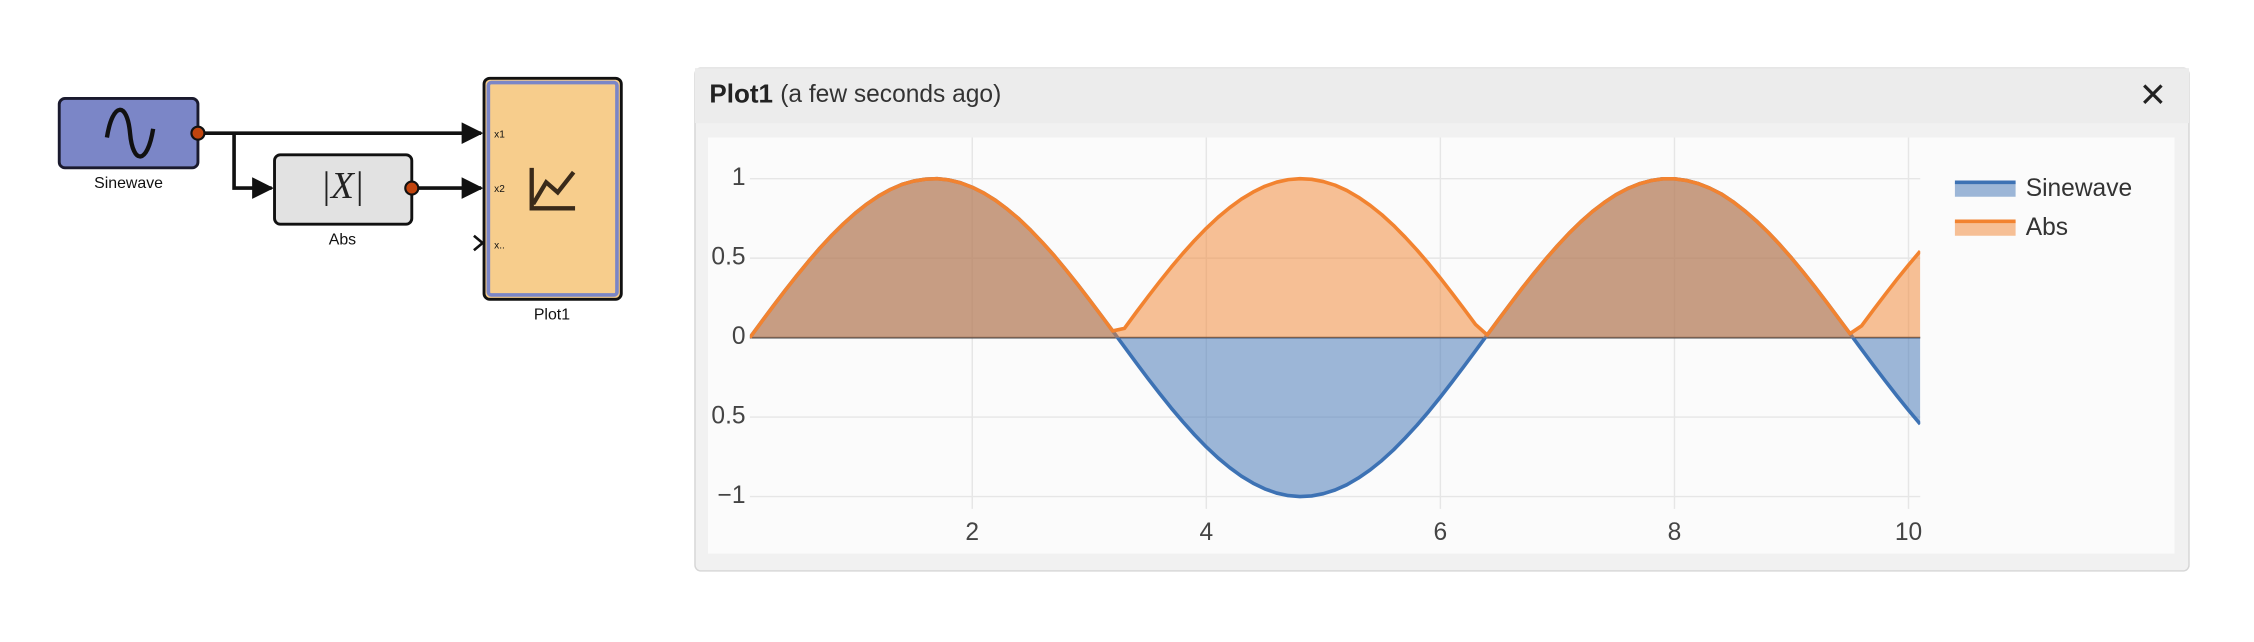  What do you see at coordinates (2047, 227) in the screenshot?
I see `legend-label: Abs` at bounding box center [2047, 227].